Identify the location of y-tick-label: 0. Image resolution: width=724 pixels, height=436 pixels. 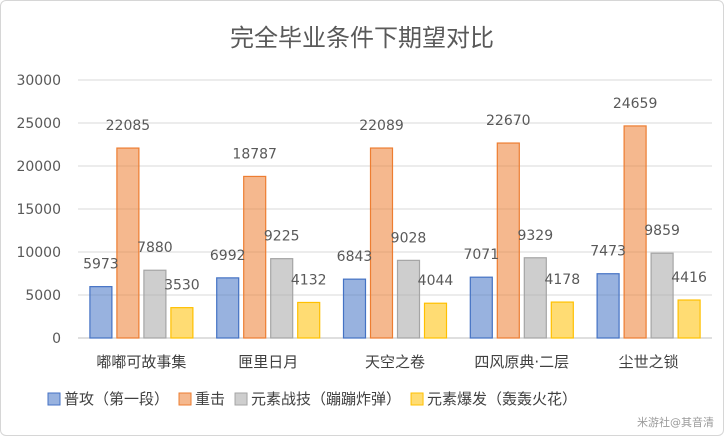
(56, 339).